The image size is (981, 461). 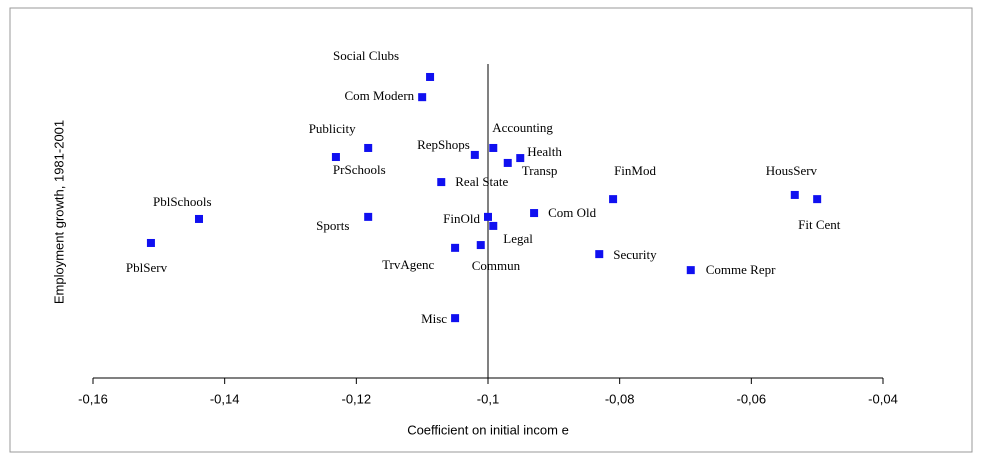 What do you see at coordinates (182, 201) in the screenshot?
I see `point-label: PblSchools` at bounding box center [182, 201].